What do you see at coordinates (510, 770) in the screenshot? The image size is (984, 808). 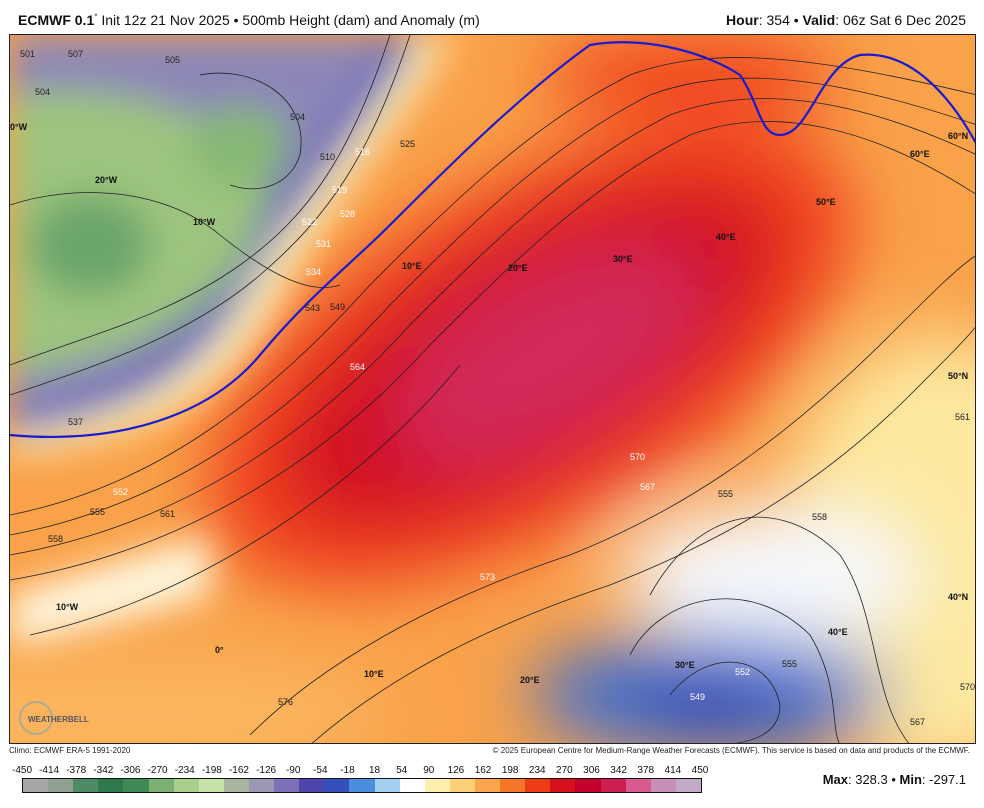 I see `colorbar-tick-label: 198` at bounding box center [510, 770].